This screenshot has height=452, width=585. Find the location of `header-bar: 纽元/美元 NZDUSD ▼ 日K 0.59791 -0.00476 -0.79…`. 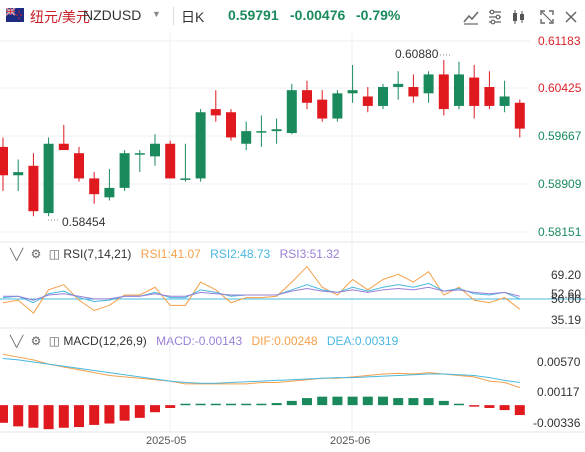

header-bar: 纽元/美元 NZDUSD ▼ 日K 0.59791 -0.00476 -0.79… is located at coordinates (292, 16).